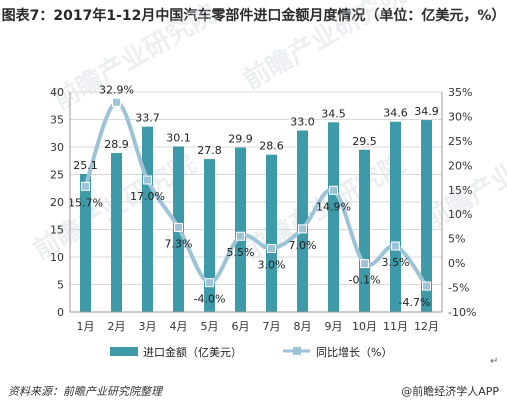 This screenshot has width=507, height=408. I want to click on bar-value-label: 28.9, so click(116, 144).